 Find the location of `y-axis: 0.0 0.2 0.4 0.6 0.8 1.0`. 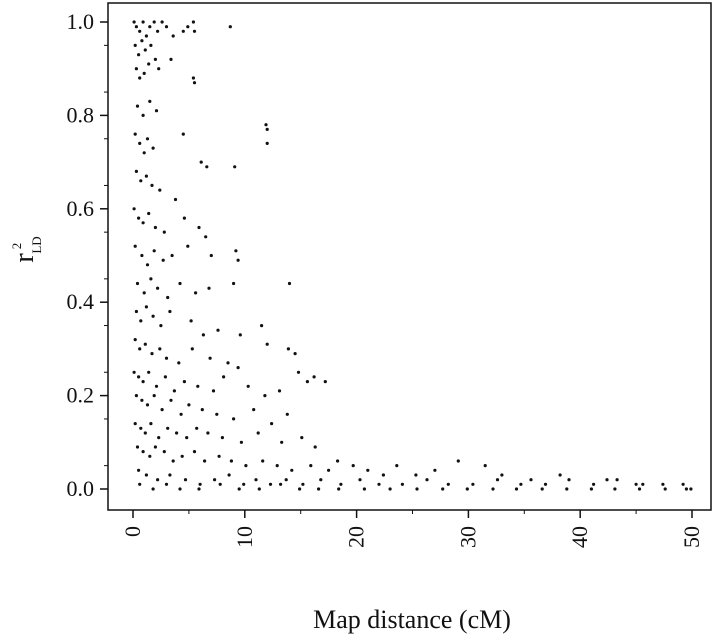

y-axis: 0.0 0.2 0.4 0.6 0.8 1.0 is located at coordinates (87, 255).